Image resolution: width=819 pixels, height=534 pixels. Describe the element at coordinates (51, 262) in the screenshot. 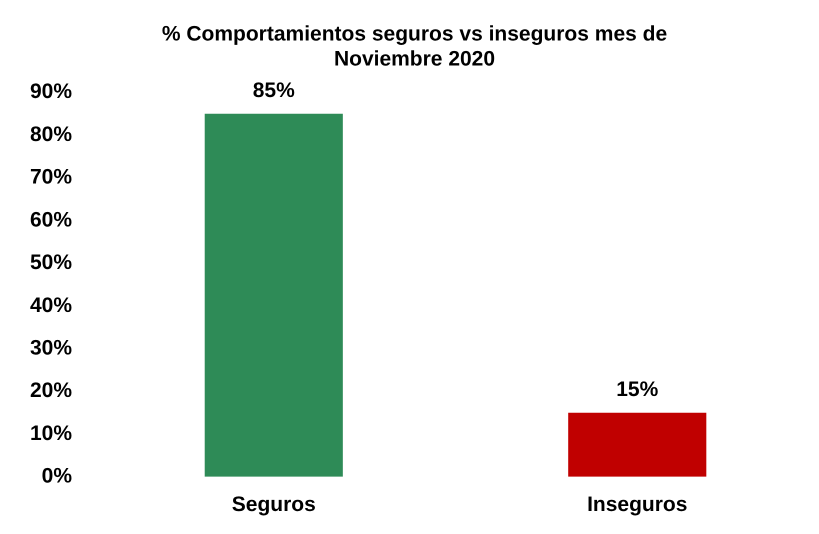

I see `y-tick-label: 50%` at that location.